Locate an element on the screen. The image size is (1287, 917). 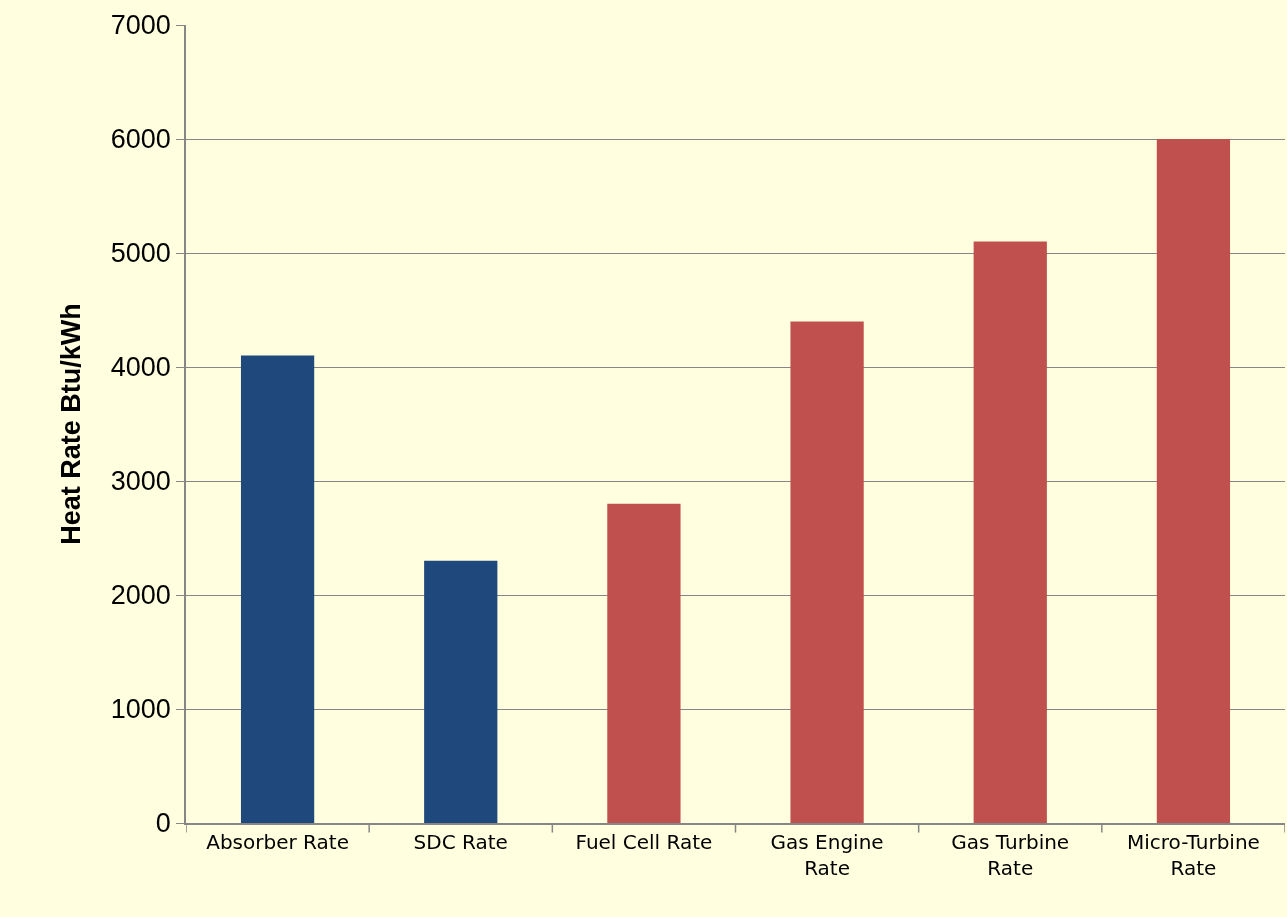
x-tick-label: SDC Rate is located at coordinates (460, 841).